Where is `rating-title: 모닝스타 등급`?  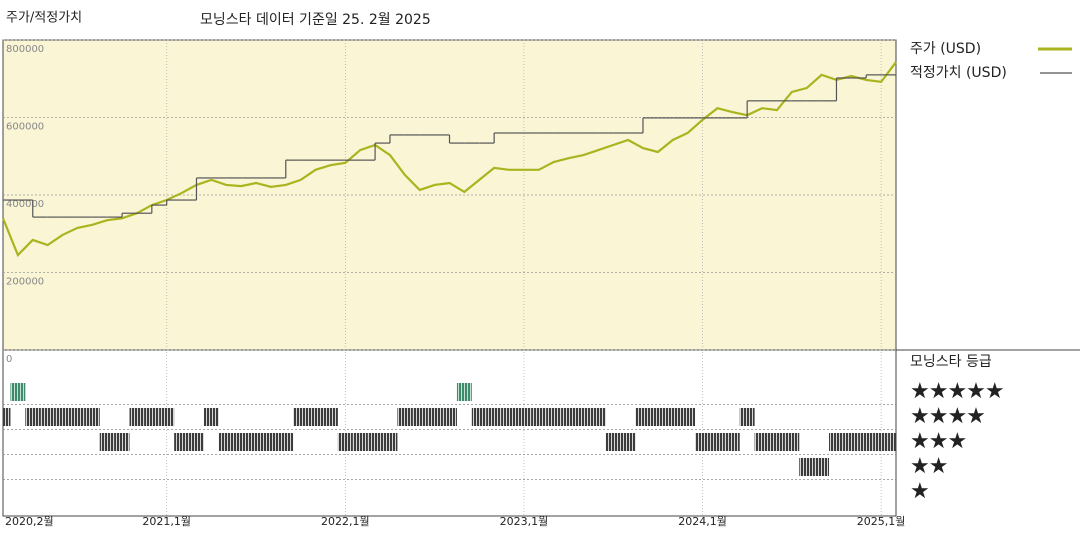 rating-title: 모닝스타 등급 is located at coordinates (951, 362).